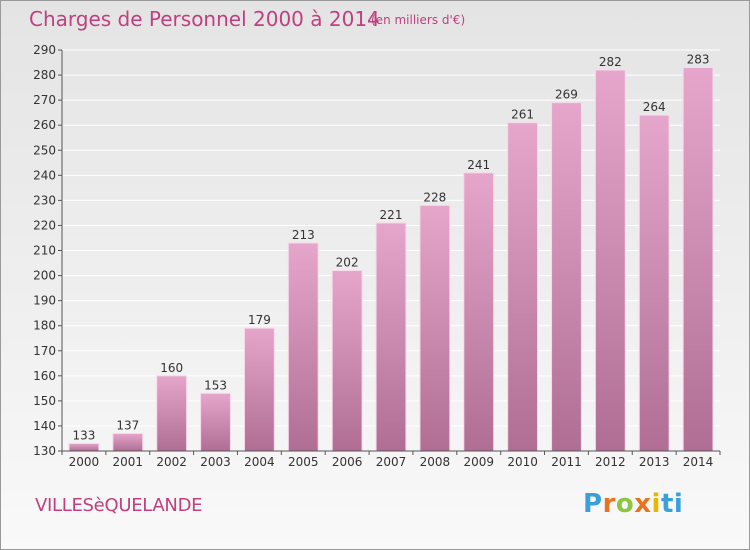  I want to click on data-label: 213, so click(303, 235).